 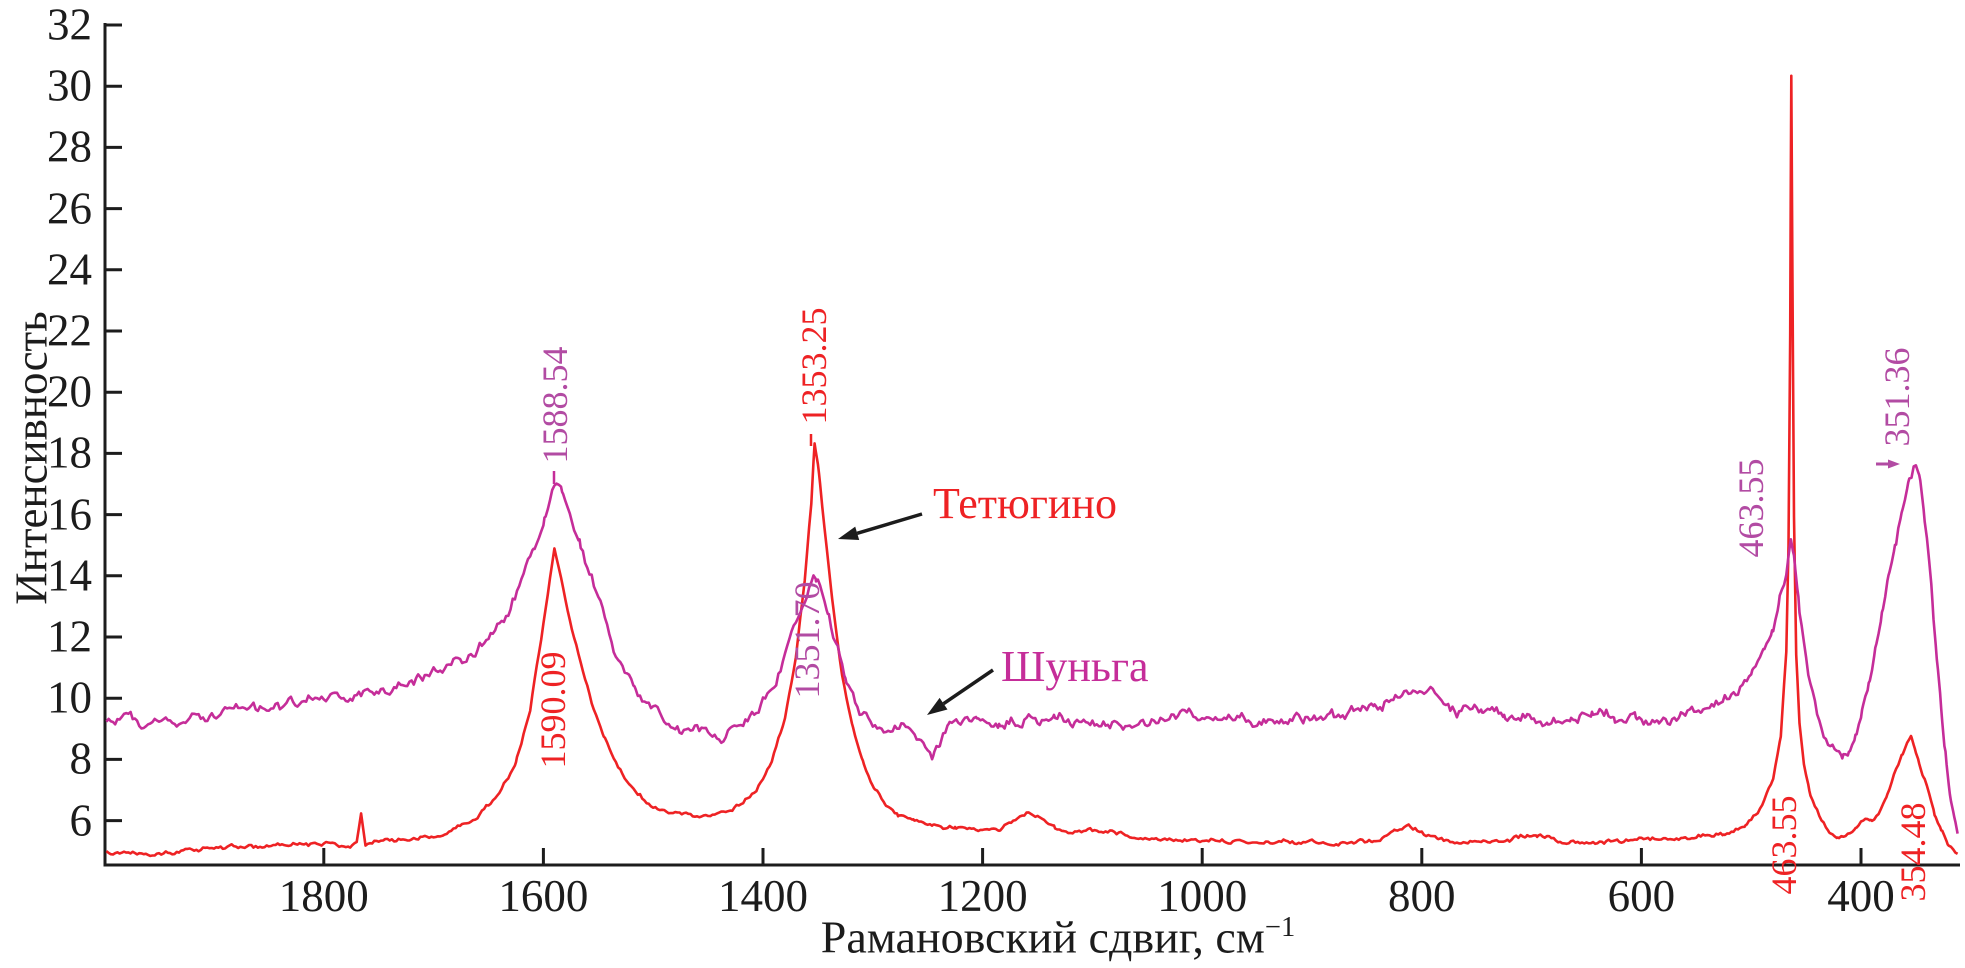 I want to click on y-tick-label: 8, so click(x=81, y=758).